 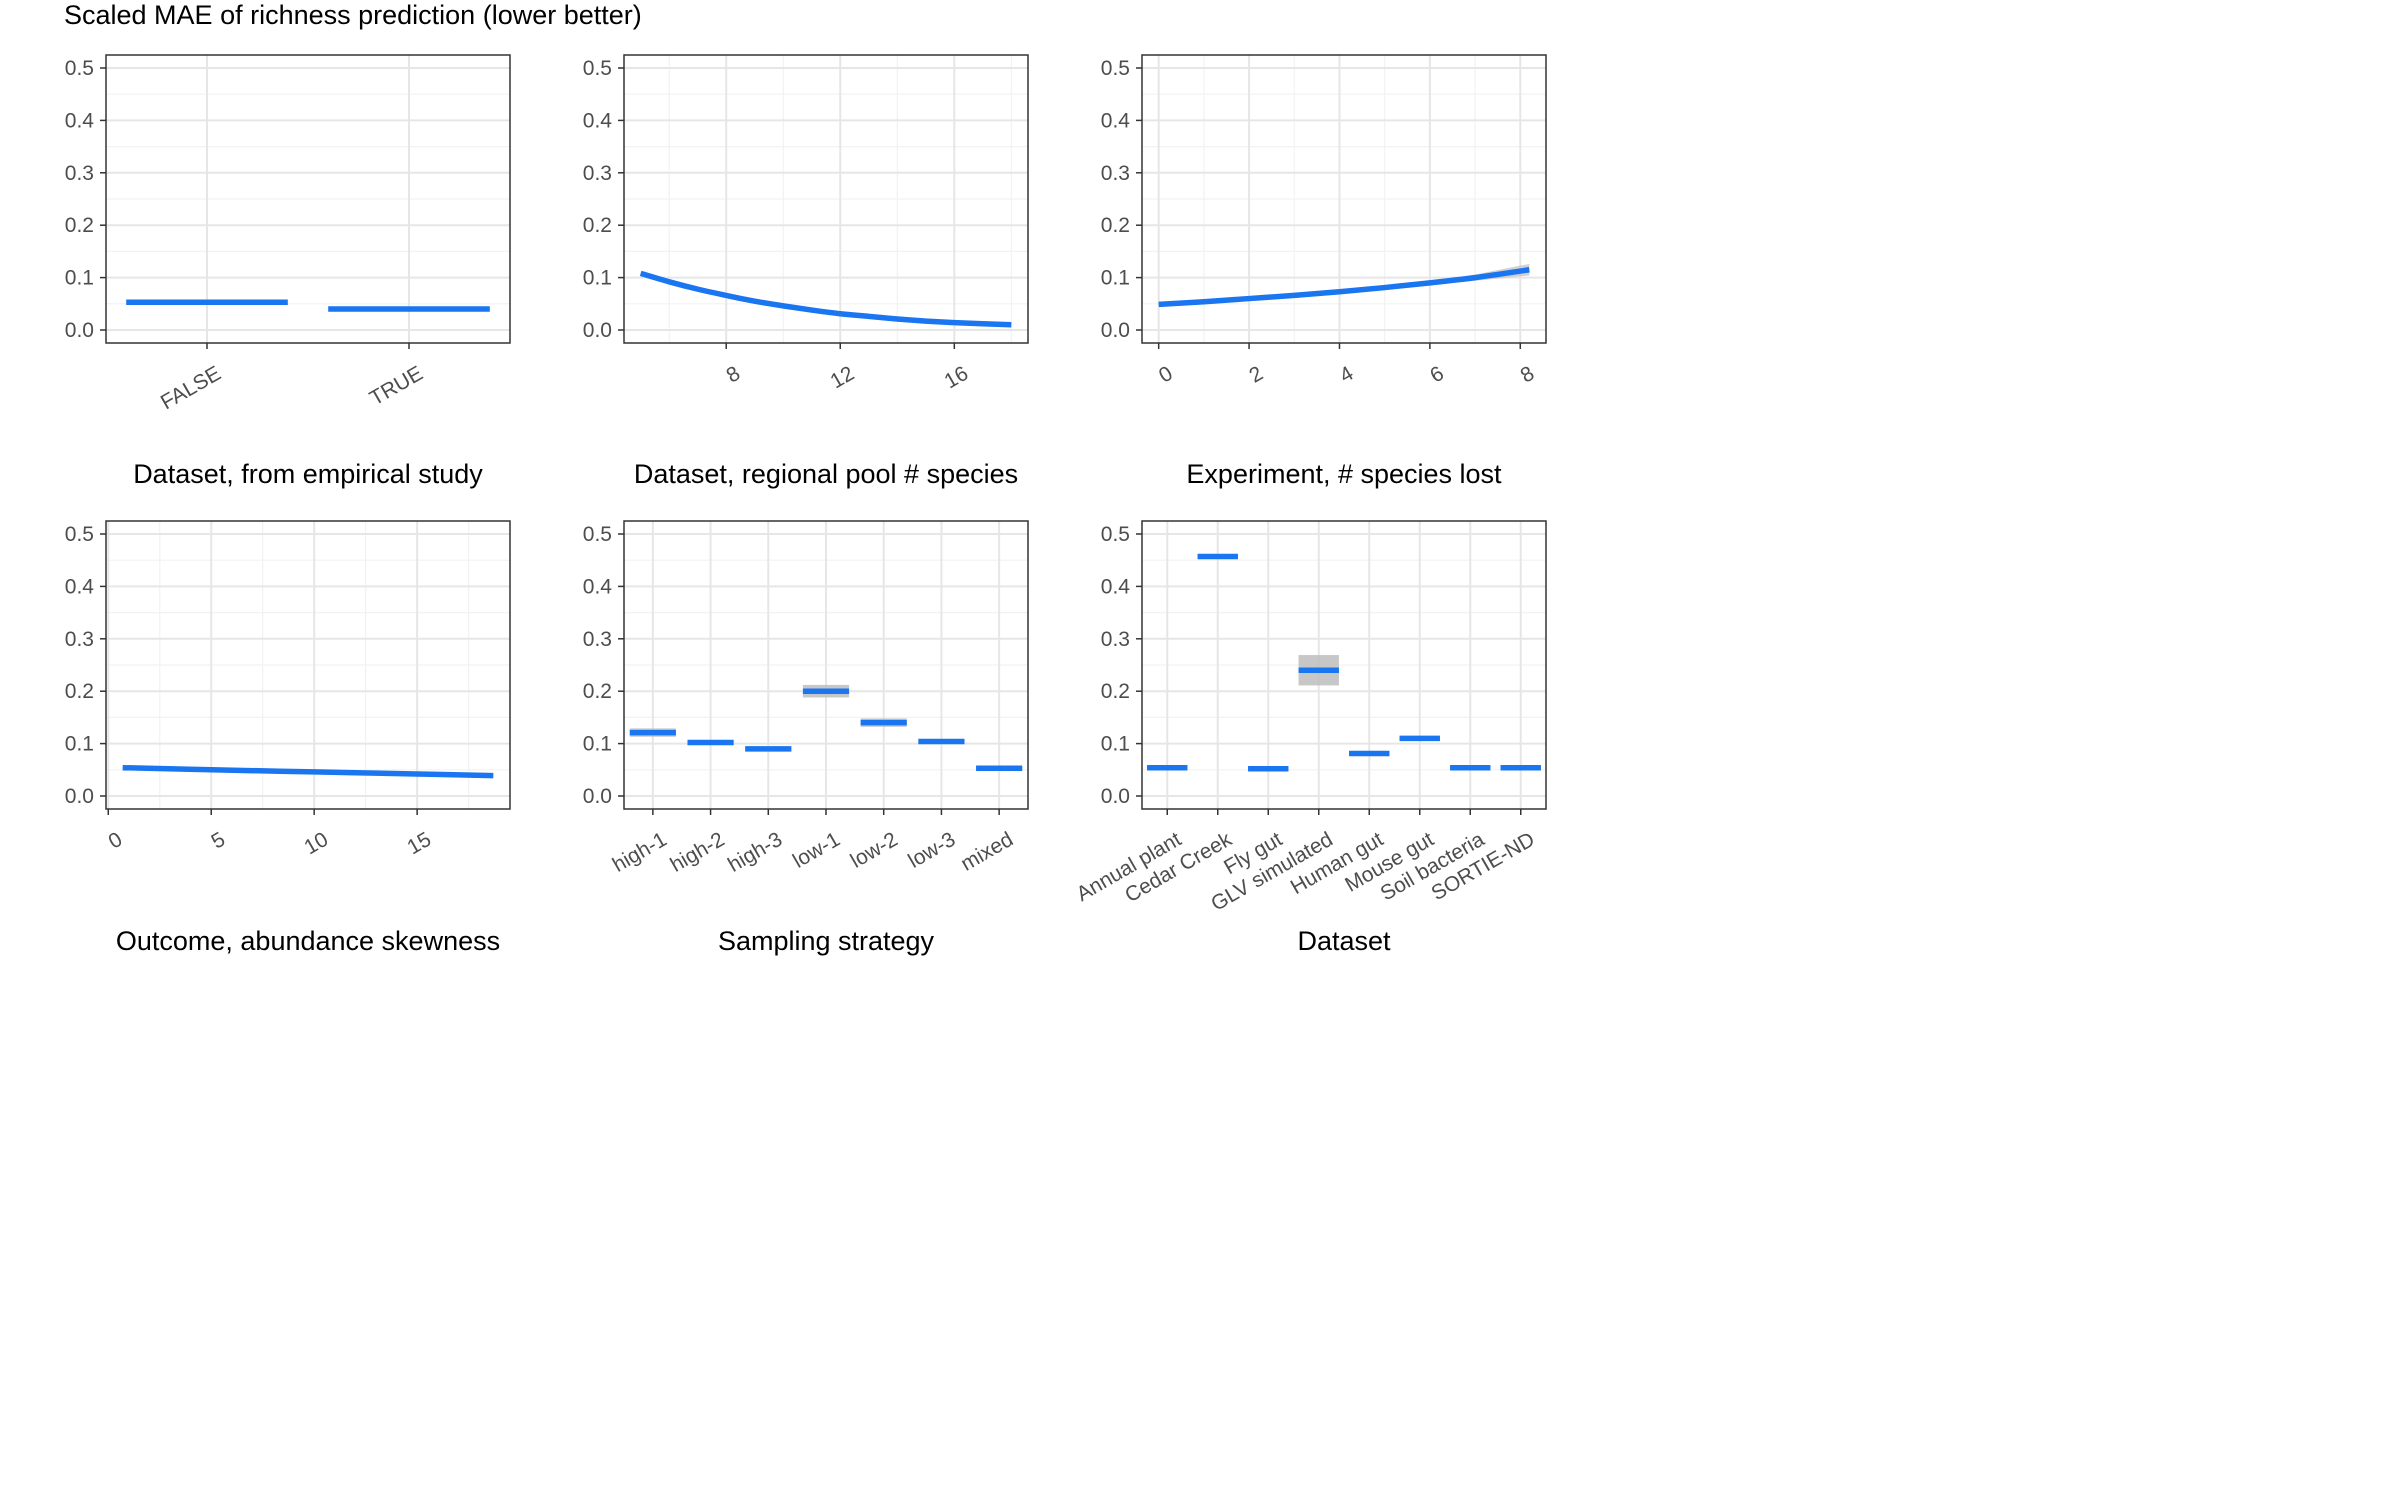 What do you see at coordinates (79, 534) in the screenshot?
I see `panel-4-y-tick-label: 0.5` at bounding box center [79, 534].